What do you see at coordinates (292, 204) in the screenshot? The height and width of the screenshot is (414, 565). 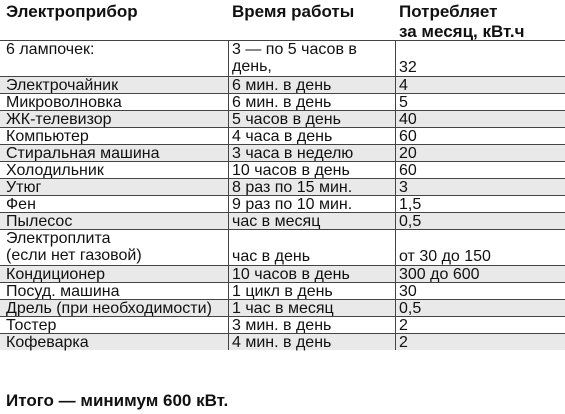 I see `cell-time: 9 раз по 10 мин.` at bounding box center [292, 204].